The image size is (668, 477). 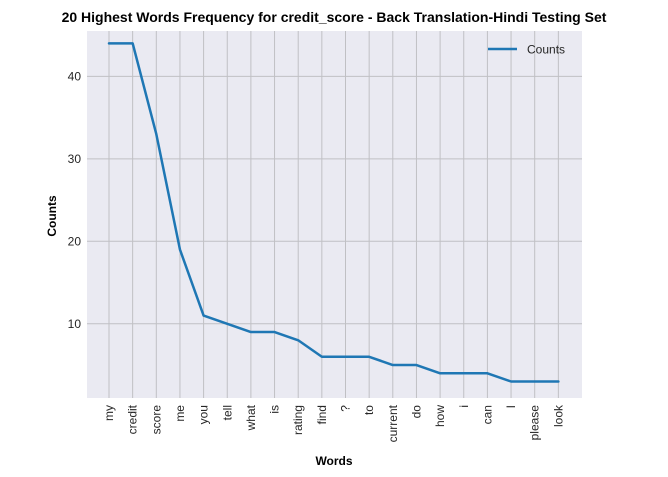 I want to click on x-tick-label: me, so click(x=180, y=413).